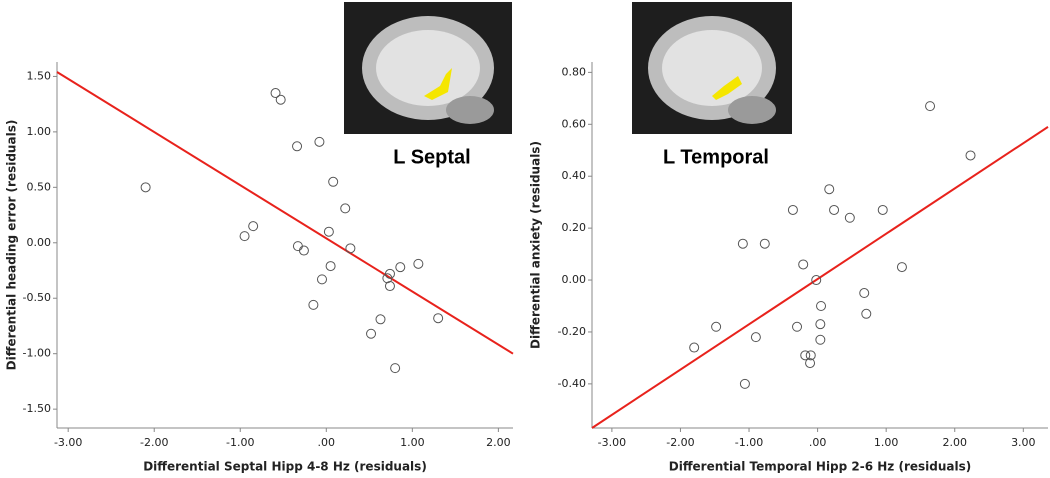  What do you see at coordinates (574, 71) in the screenshot?
I see `y-tick-label: 0.80` at bounding box center [574, 71].